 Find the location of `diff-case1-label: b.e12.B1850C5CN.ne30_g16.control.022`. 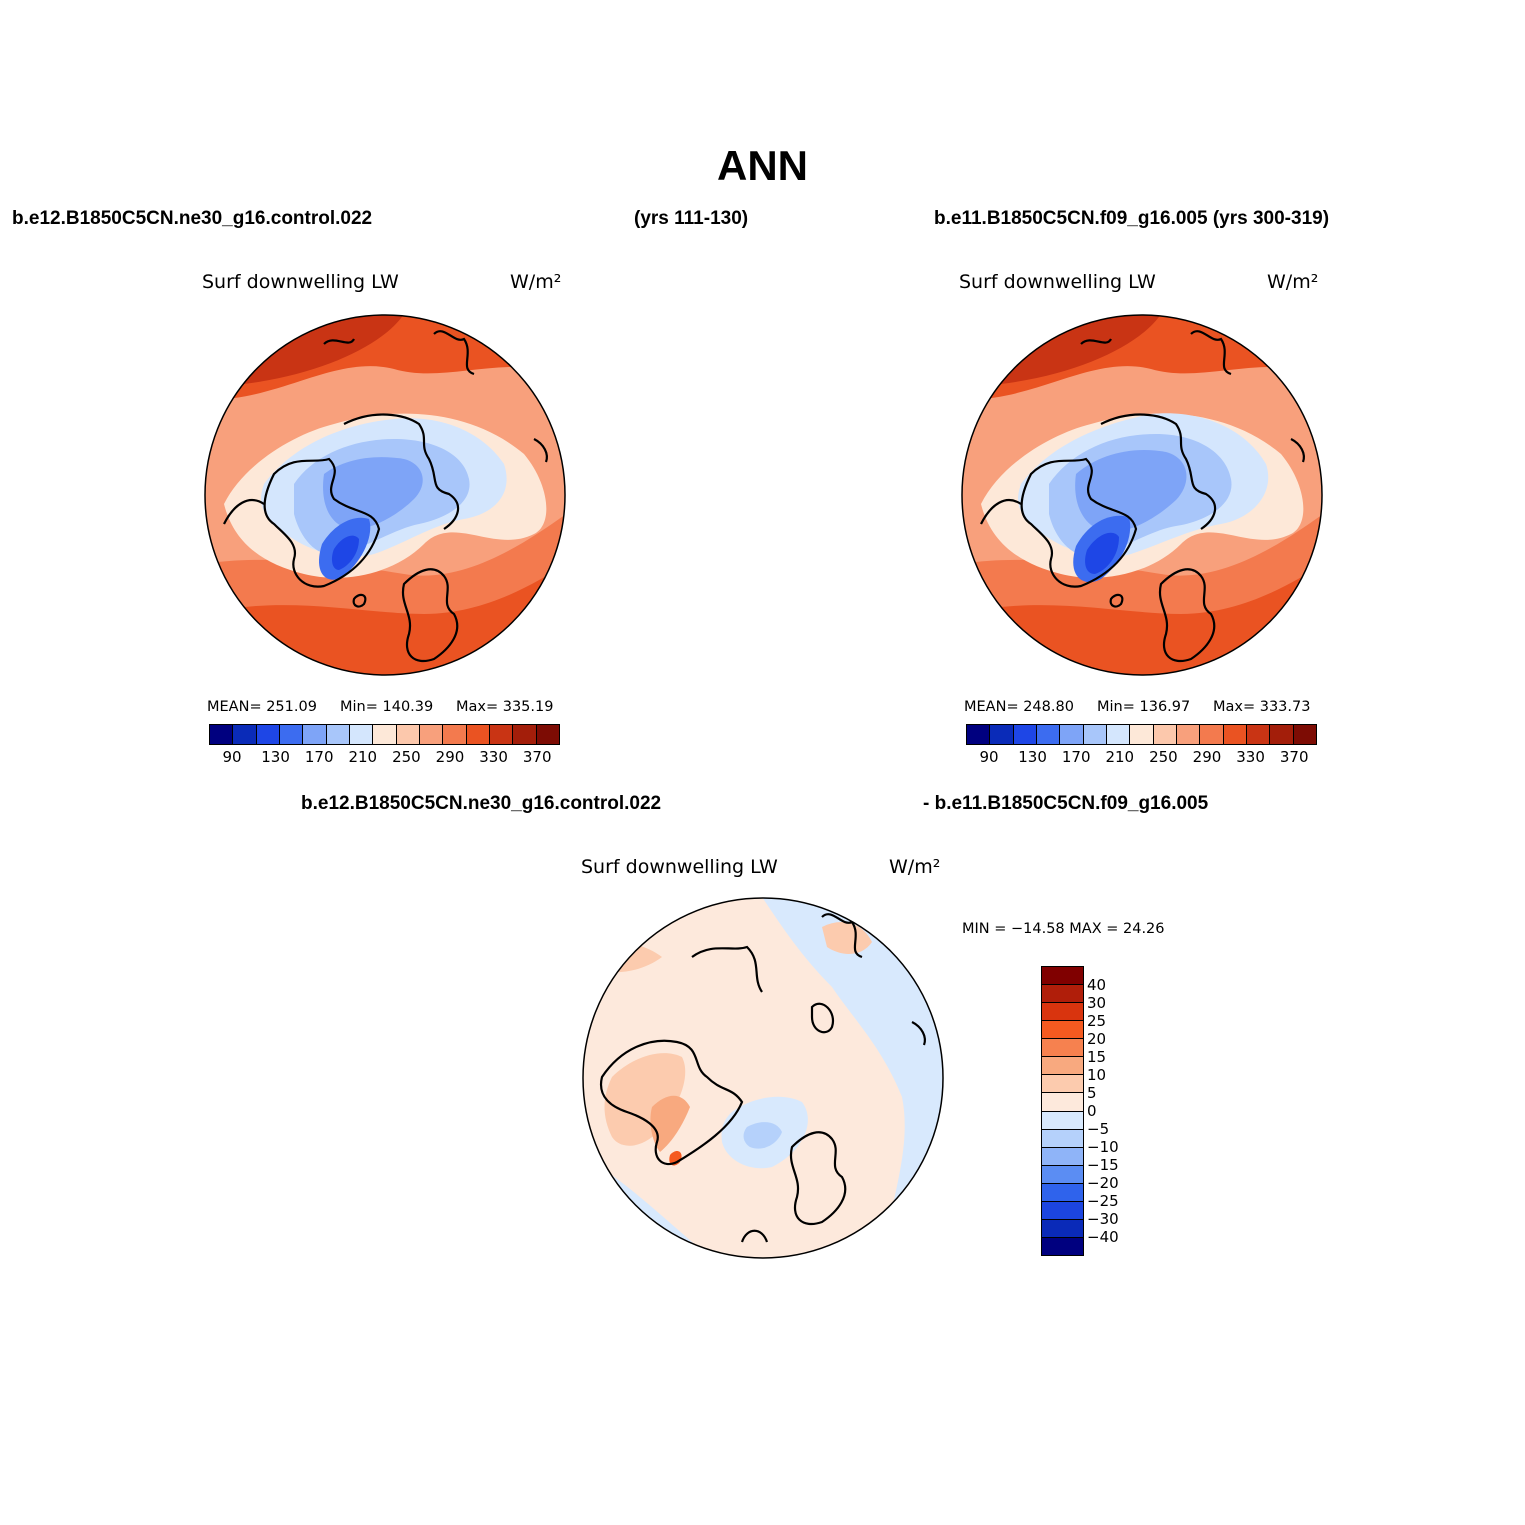

diff-case1-label: b.e12.B1850C5CN.ne30_g16.control.022 is located at coordinates (481, 803).